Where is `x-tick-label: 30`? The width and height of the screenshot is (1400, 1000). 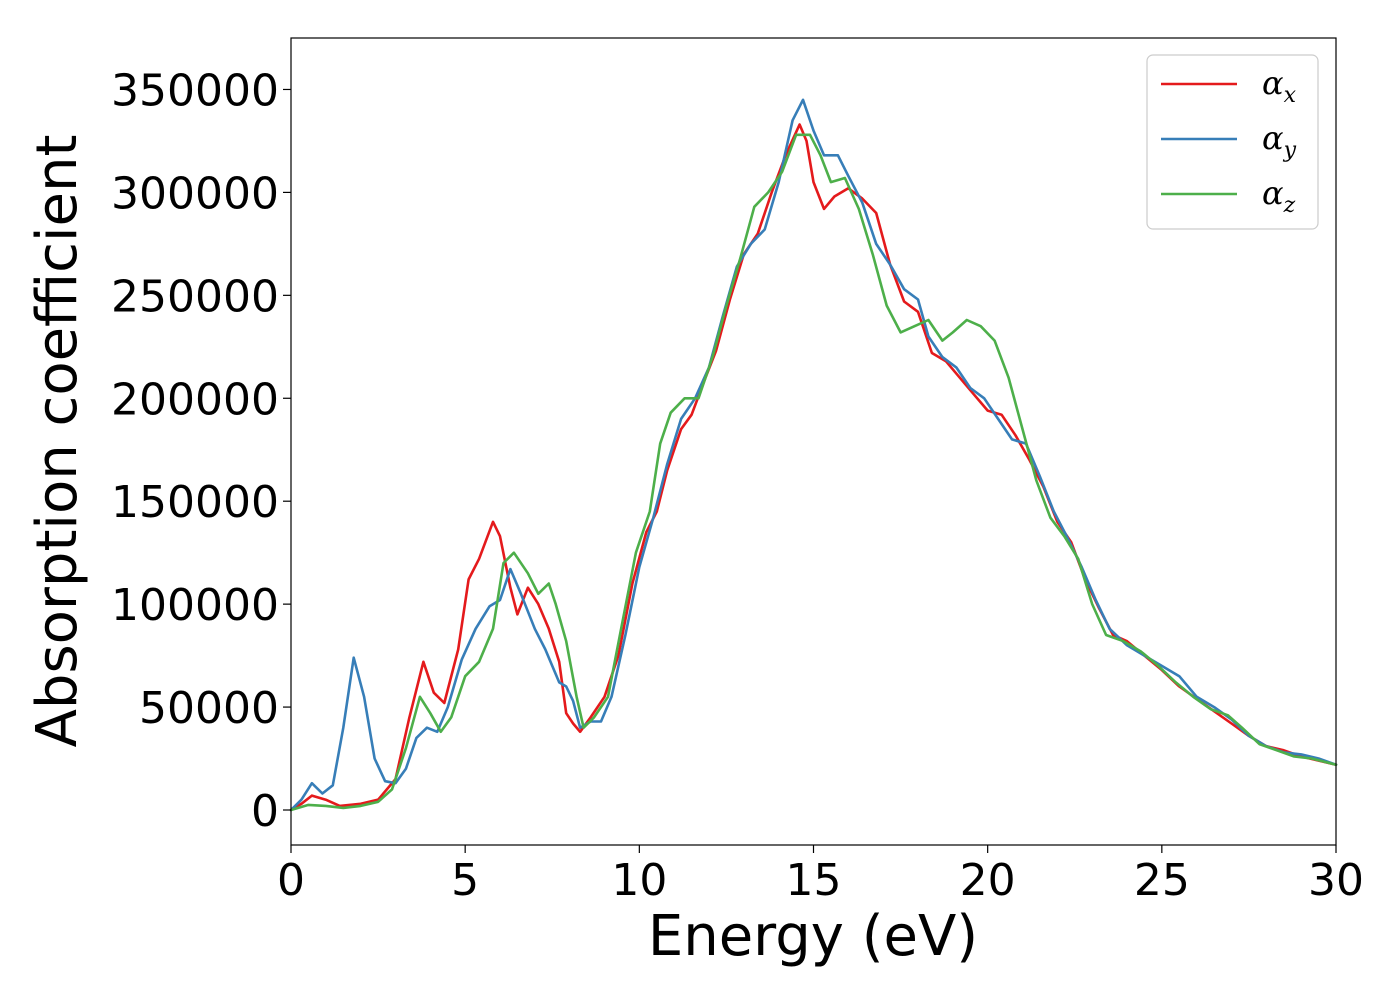 x-tick-label: 30 is located at coordinates (1336, 880).